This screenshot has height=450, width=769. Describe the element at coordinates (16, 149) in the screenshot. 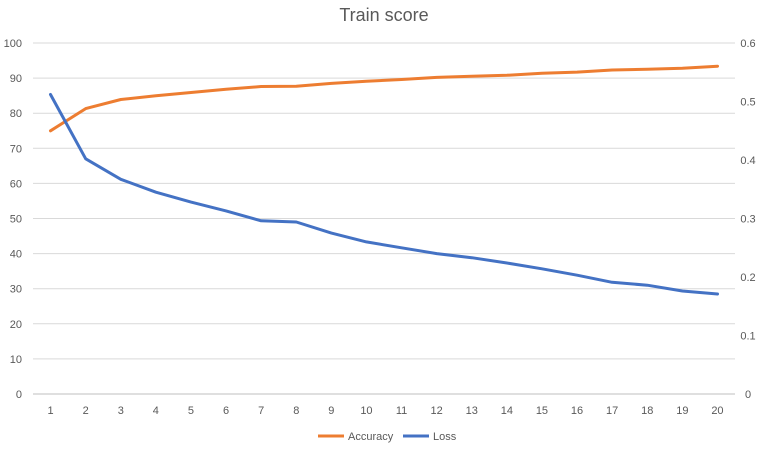

I see `y-left-tick-label: 70` at that location.